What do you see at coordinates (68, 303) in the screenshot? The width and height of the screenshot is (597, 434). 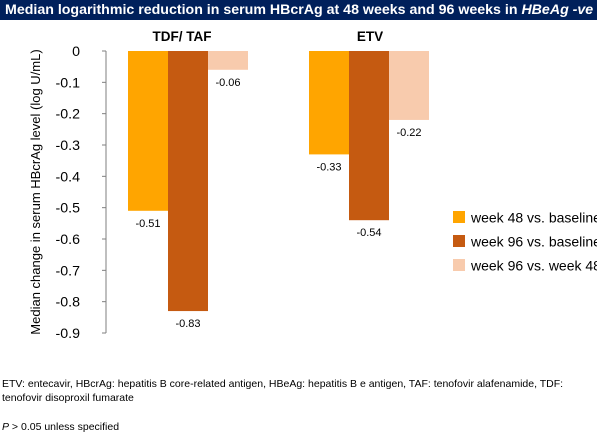 I see `y-tick-label: -0.8` at bounding box center [68, 303].